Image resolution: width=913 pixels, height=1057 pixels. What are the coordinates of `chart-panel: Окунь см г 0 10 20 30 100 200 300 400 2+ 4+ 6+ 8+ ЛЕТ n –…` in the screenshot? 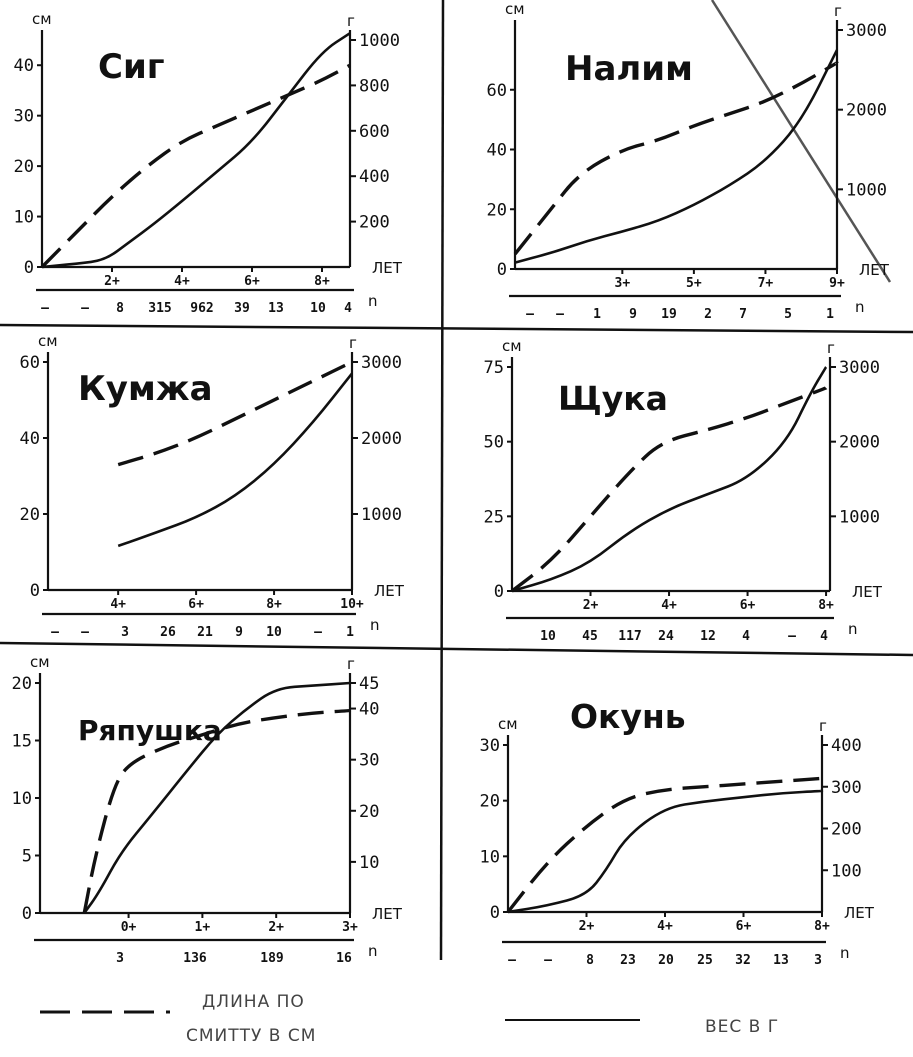 It's located at (677, 832).